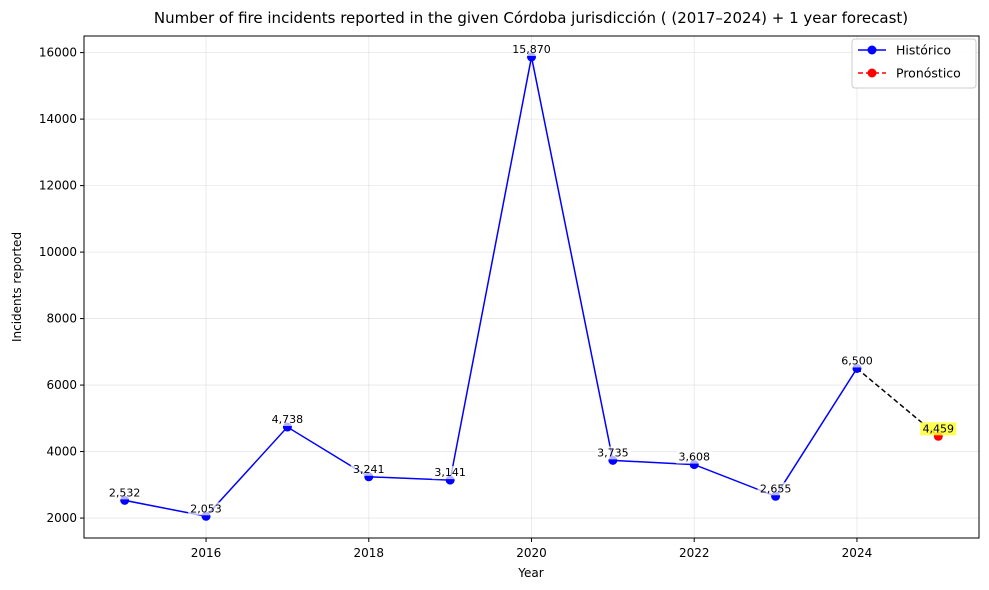 The width and height of the screenshot is (989, 590). What do you see at coordinates (17, 287) in the screenshot?
I see `y-axis-label: Incidents reported` at bounding box center [17, 287].